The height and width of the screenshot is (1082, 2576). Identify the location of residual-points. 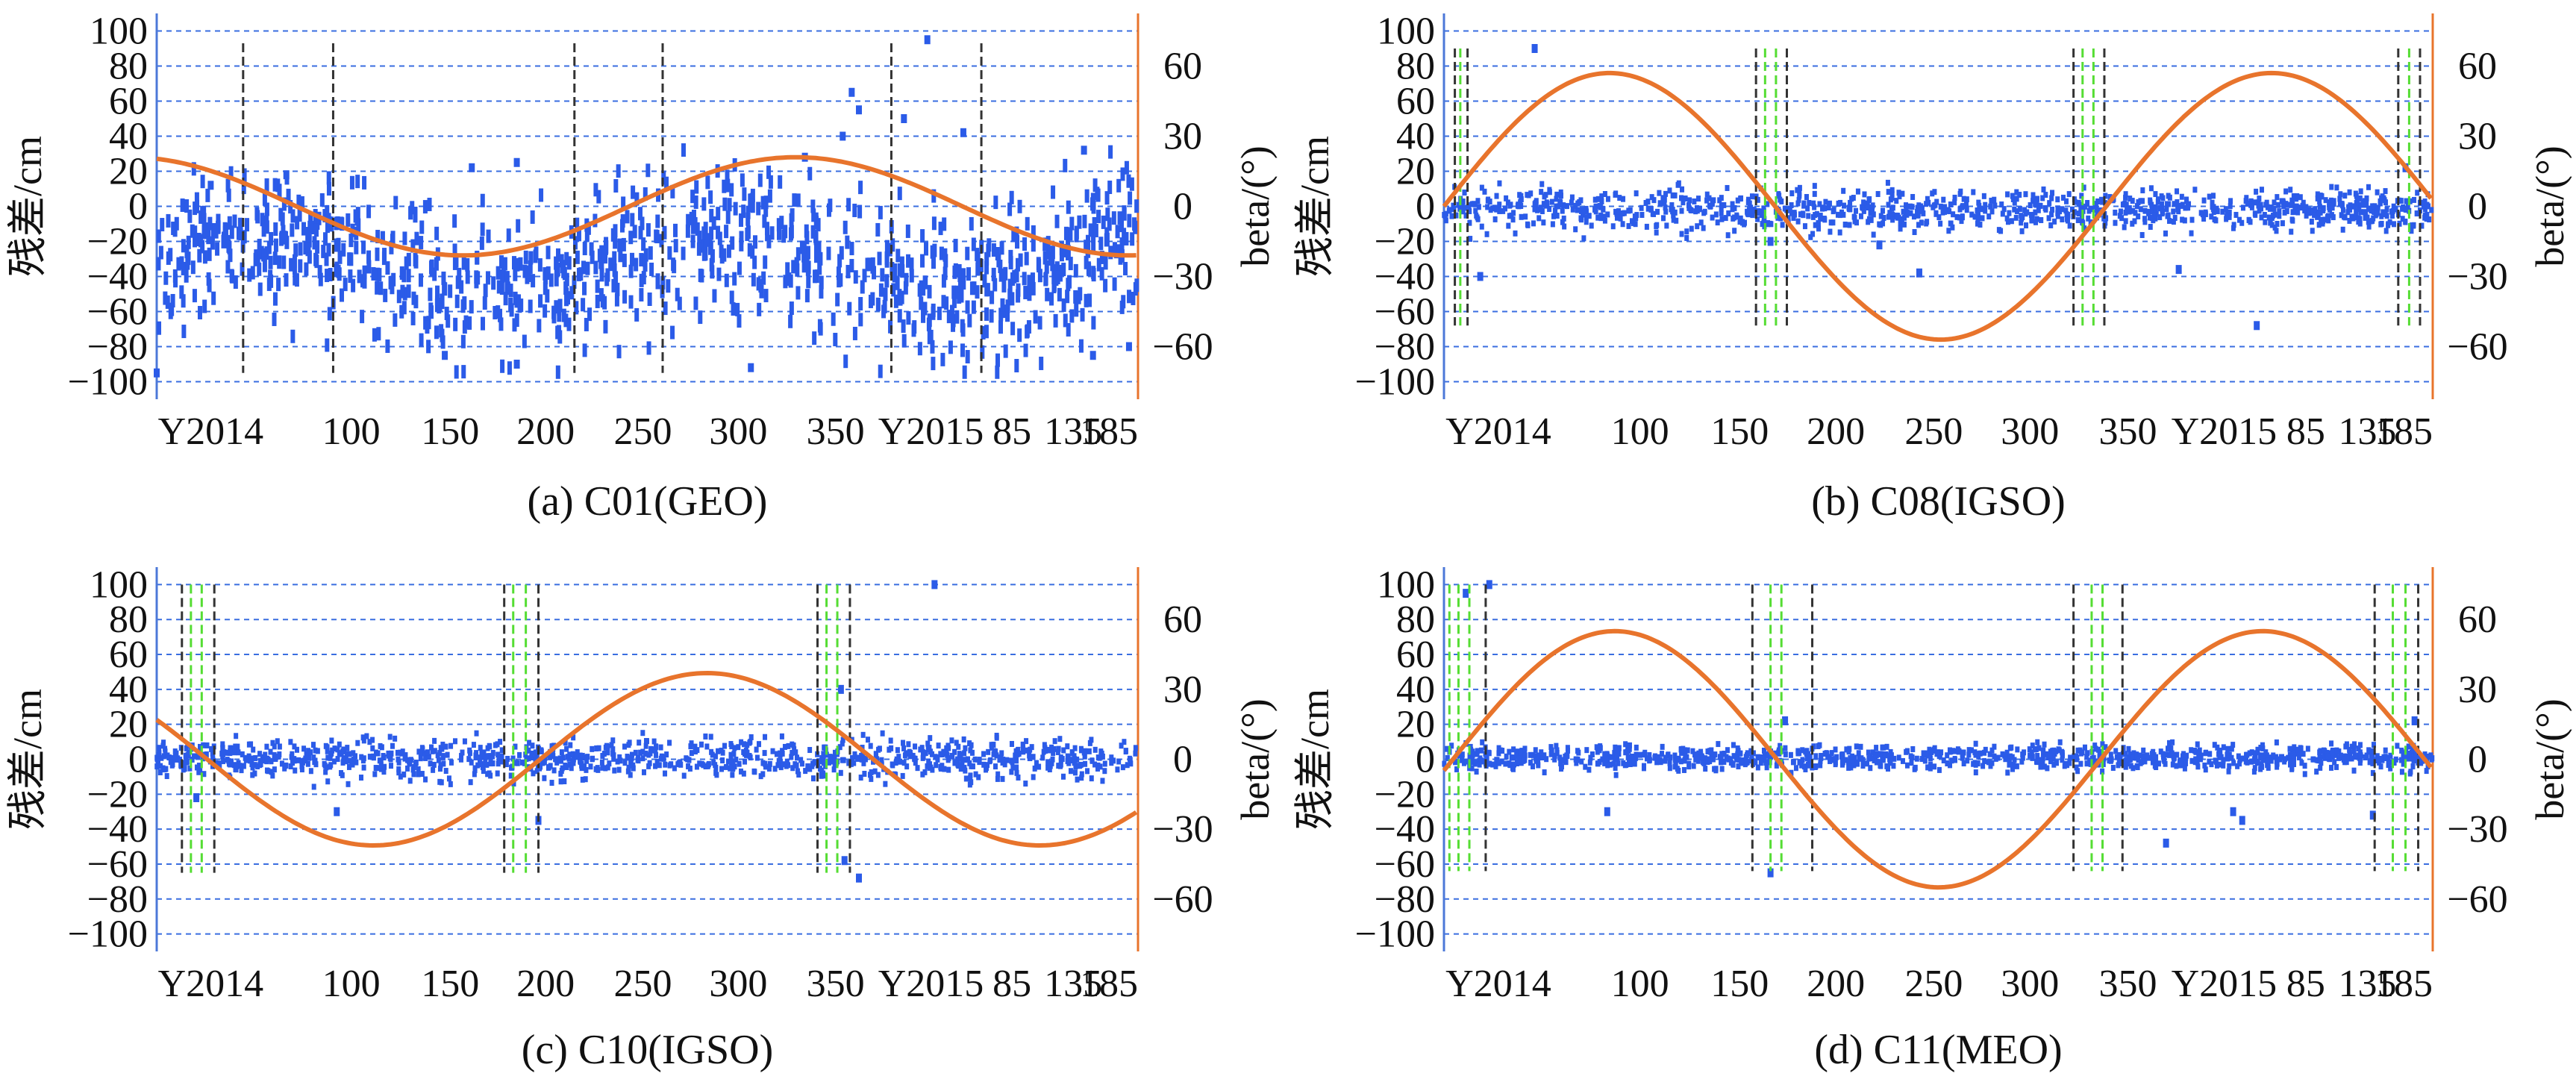
(646, 731).